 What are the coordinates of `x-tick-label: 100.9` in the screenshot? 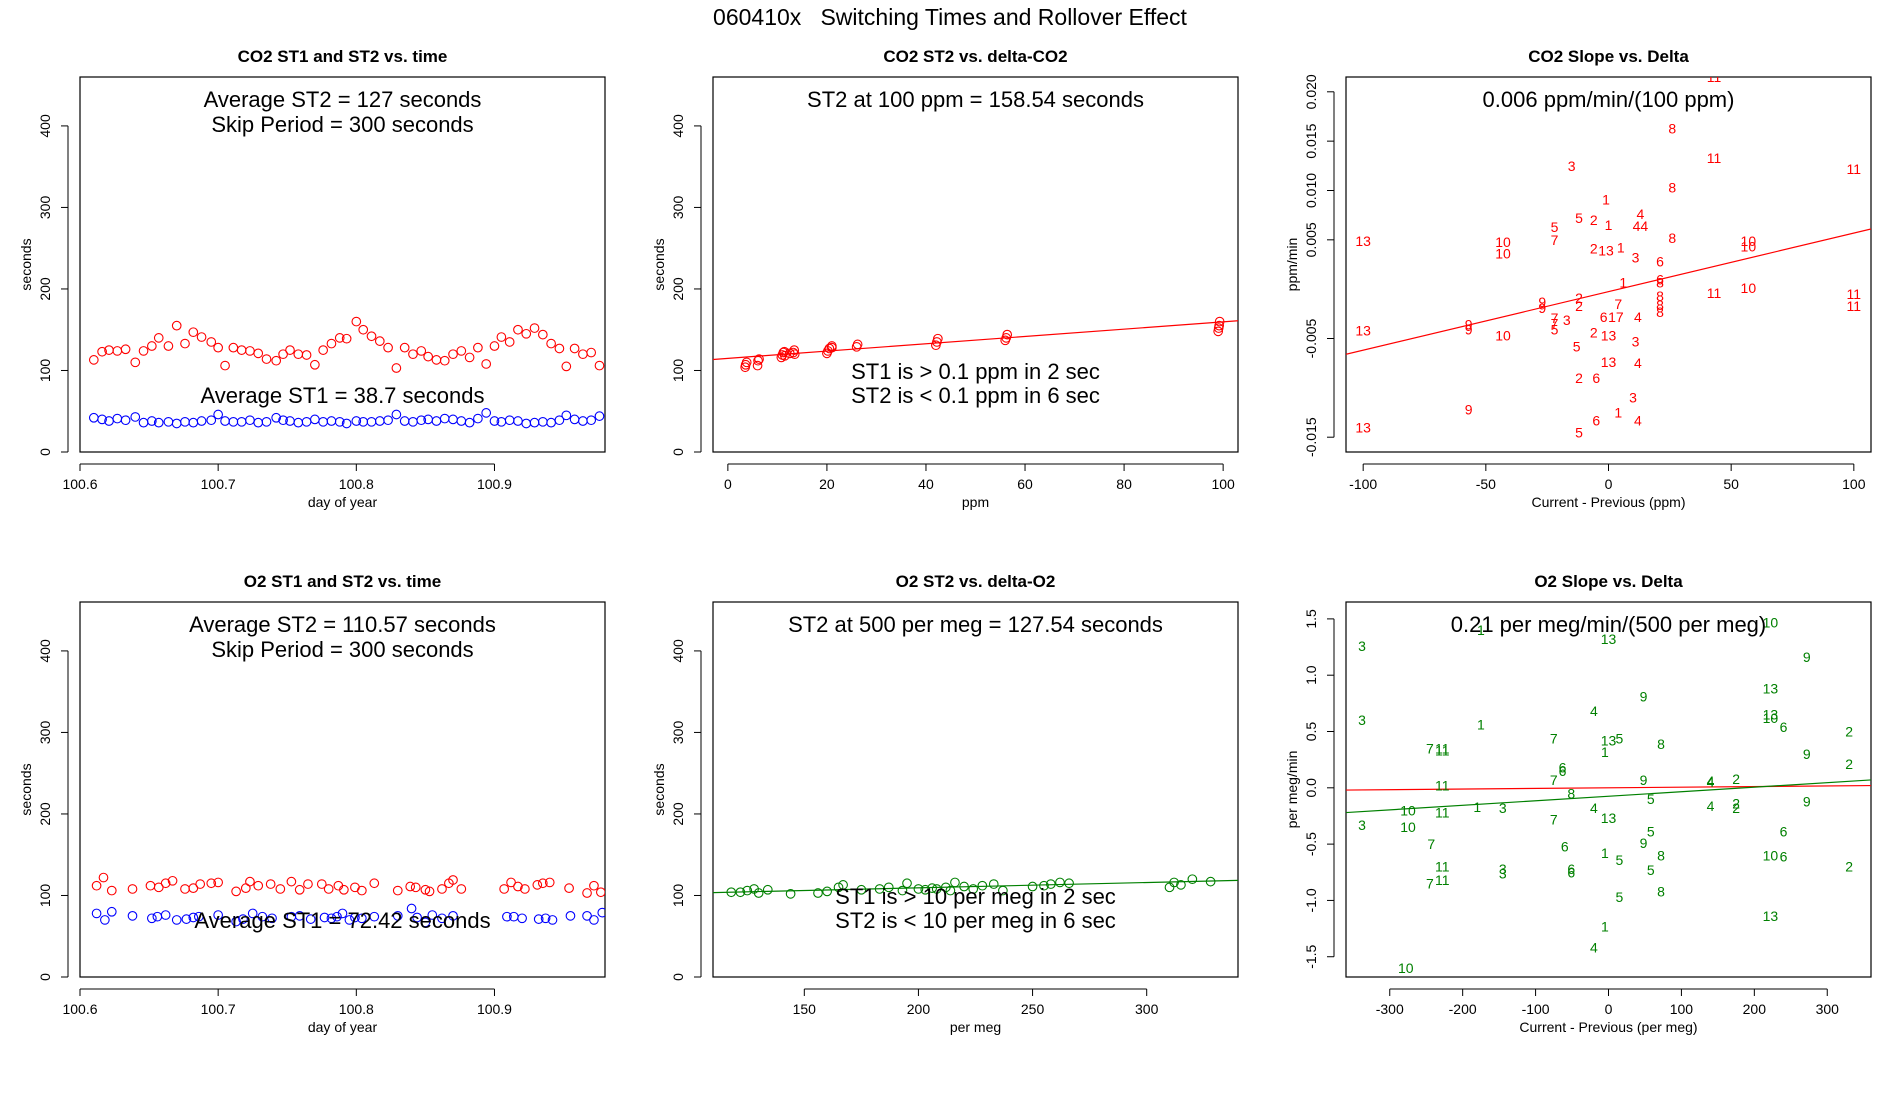 It's located at (494, 1009).